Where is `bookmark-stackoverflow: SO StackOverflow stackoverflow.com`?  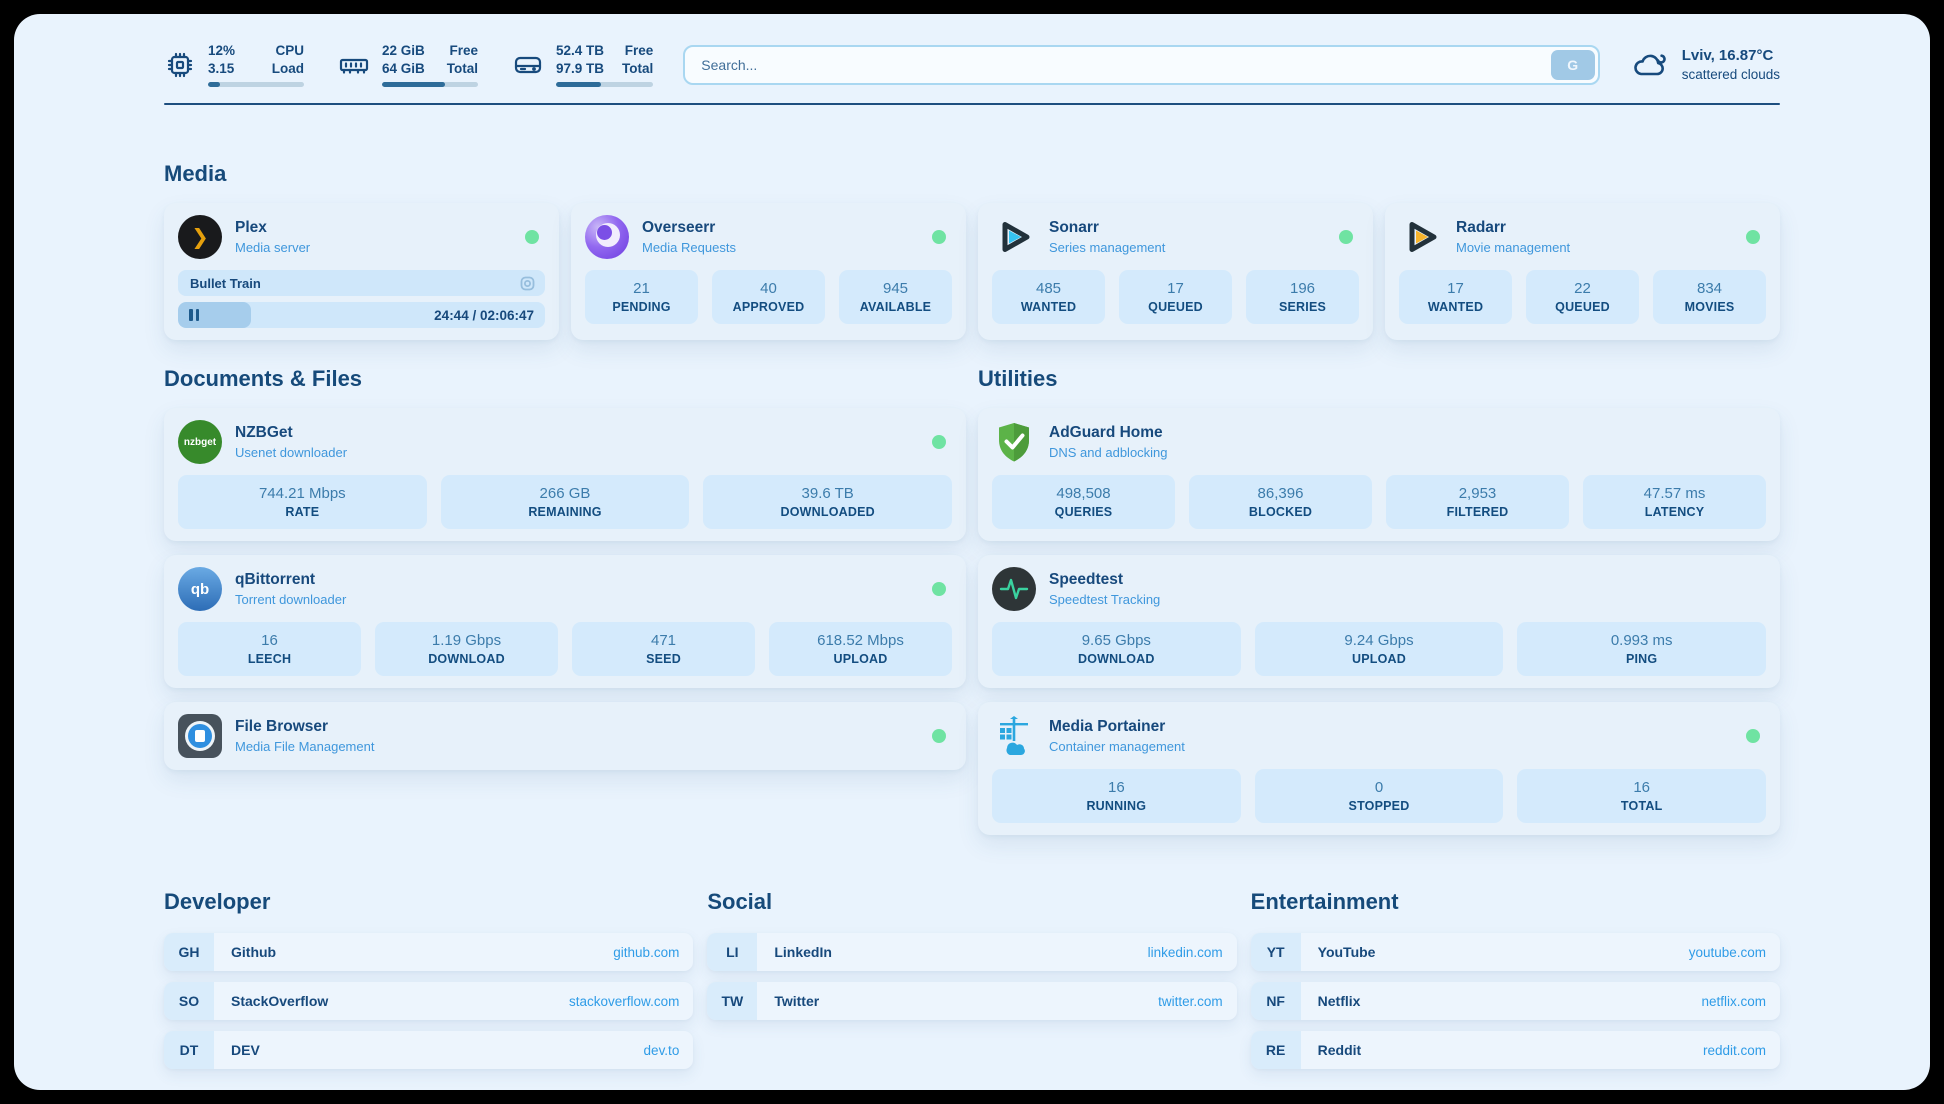
bookmark-stackoverflow: SO StackOverflow stackoverflow.com is located at coordinates (429, 1001).